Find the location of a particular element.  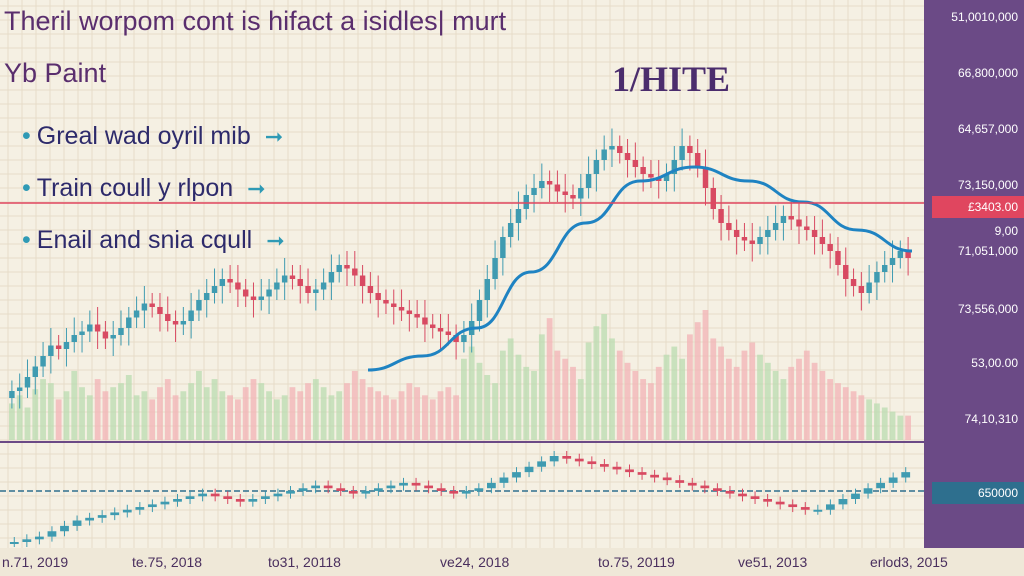

date-tick-label: to31, 20118 is located at coordinates (304, 562).